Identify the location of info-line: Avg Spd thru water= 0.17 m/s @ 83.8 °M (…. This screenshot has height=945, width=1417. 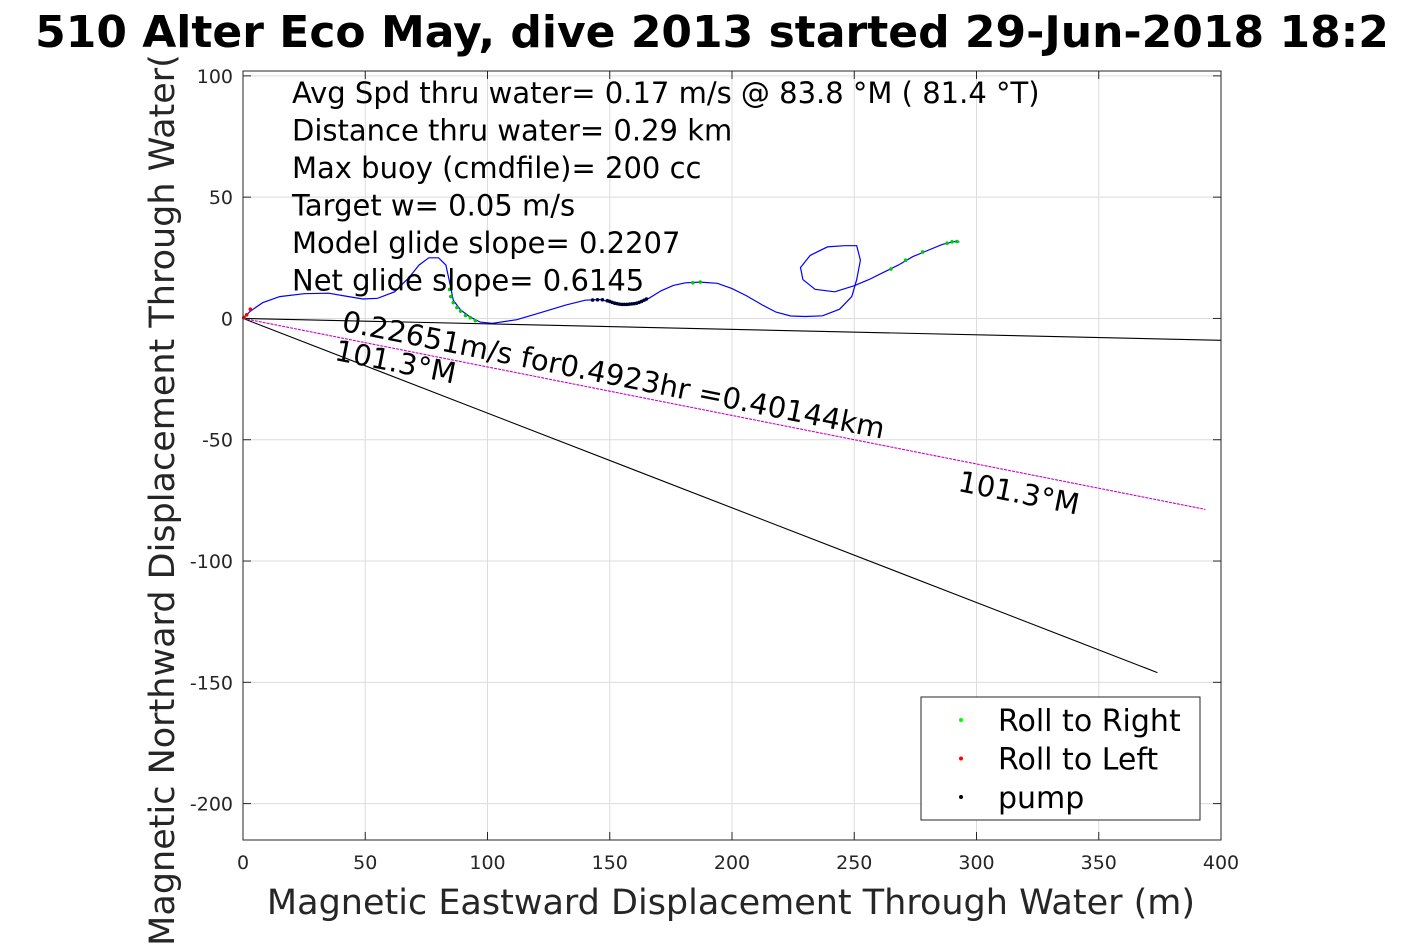
(666, 93).